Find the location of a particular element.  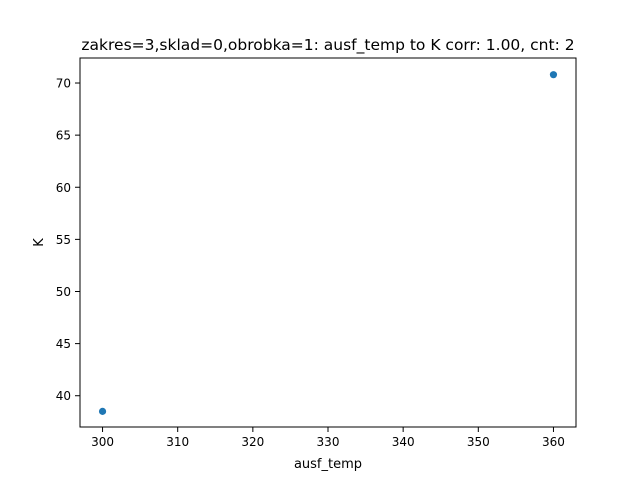

y-tick-label: 45 is located at coordinates (63, 344).